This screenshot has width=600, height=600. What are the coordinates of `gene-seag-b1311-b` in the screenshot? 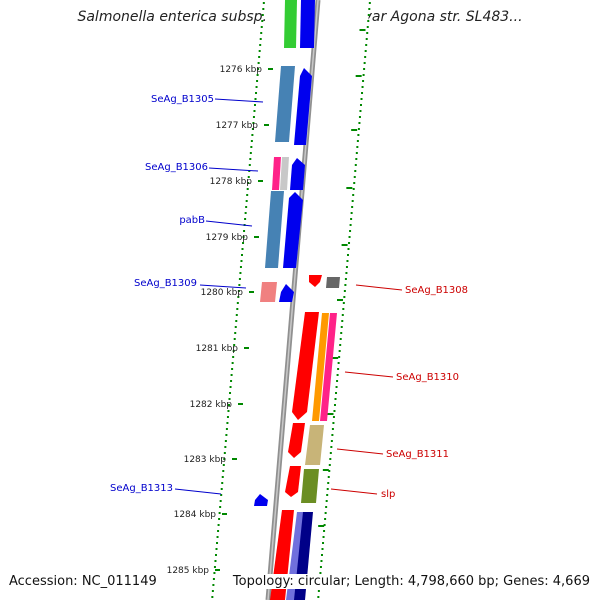 It's located at (314, 445).